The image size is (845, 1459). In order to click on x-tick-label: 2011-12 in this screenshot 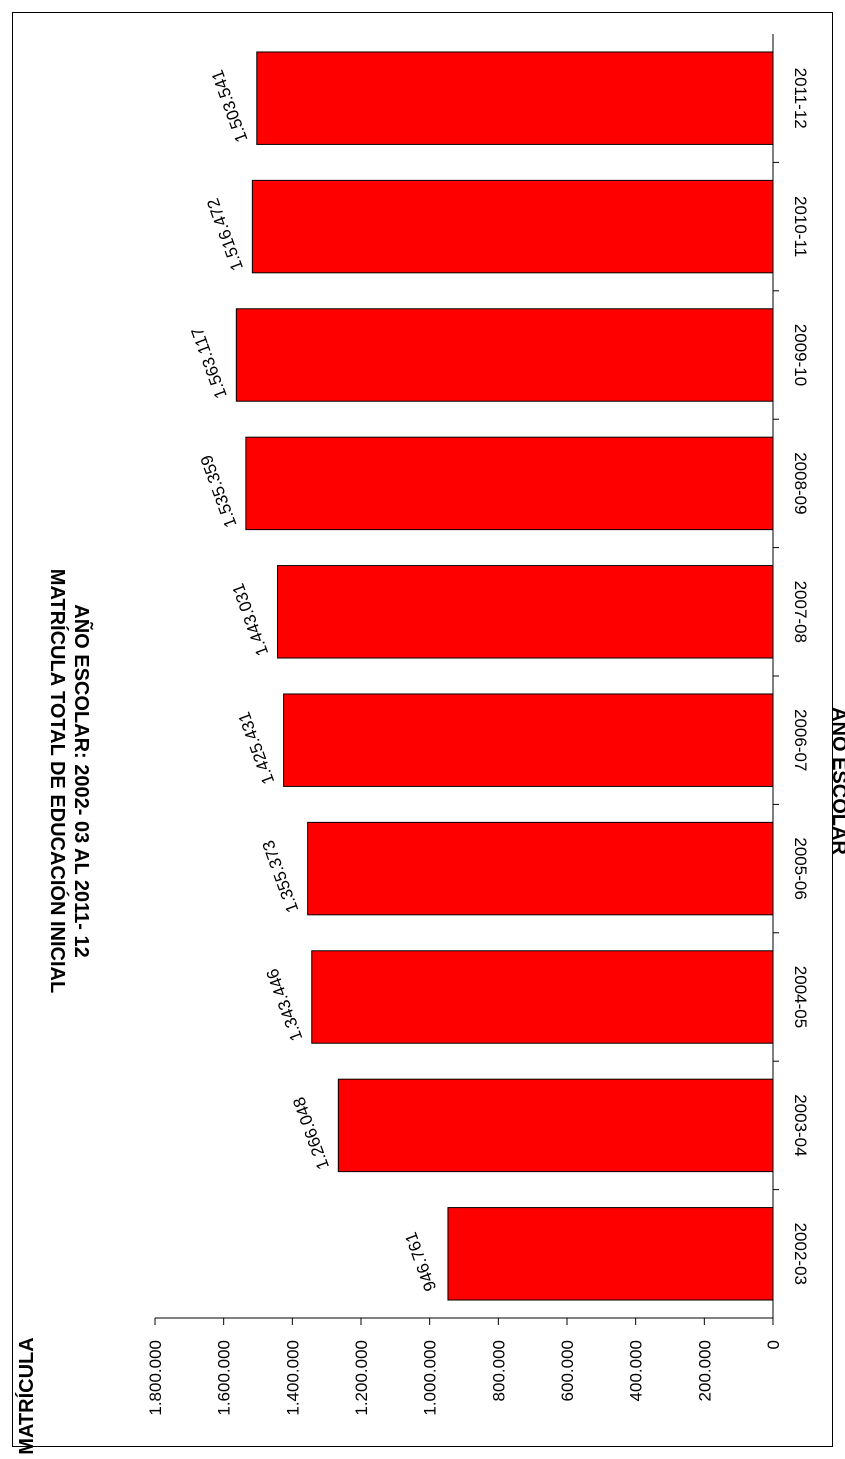, I will do `click(800, 98)`.